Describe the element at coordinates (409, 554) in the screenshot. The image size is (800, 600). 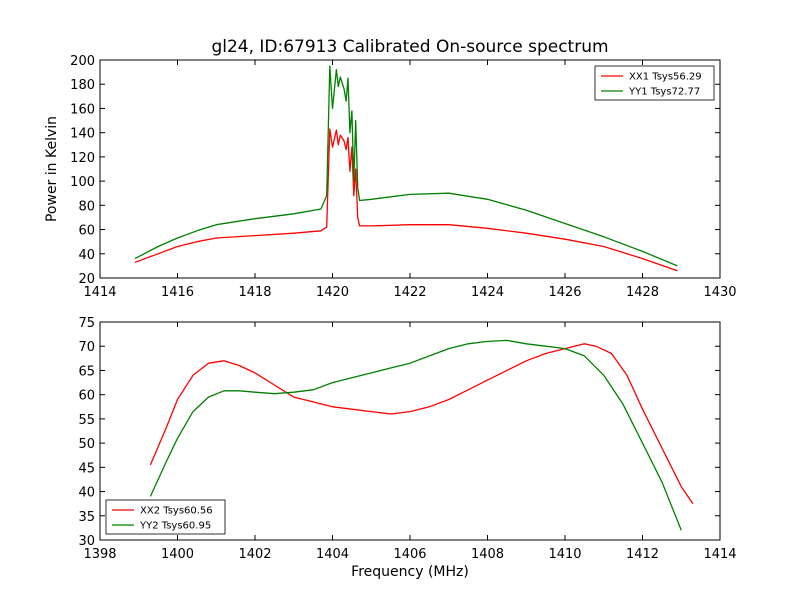
I see `x-tick-label: 1406` at that location.